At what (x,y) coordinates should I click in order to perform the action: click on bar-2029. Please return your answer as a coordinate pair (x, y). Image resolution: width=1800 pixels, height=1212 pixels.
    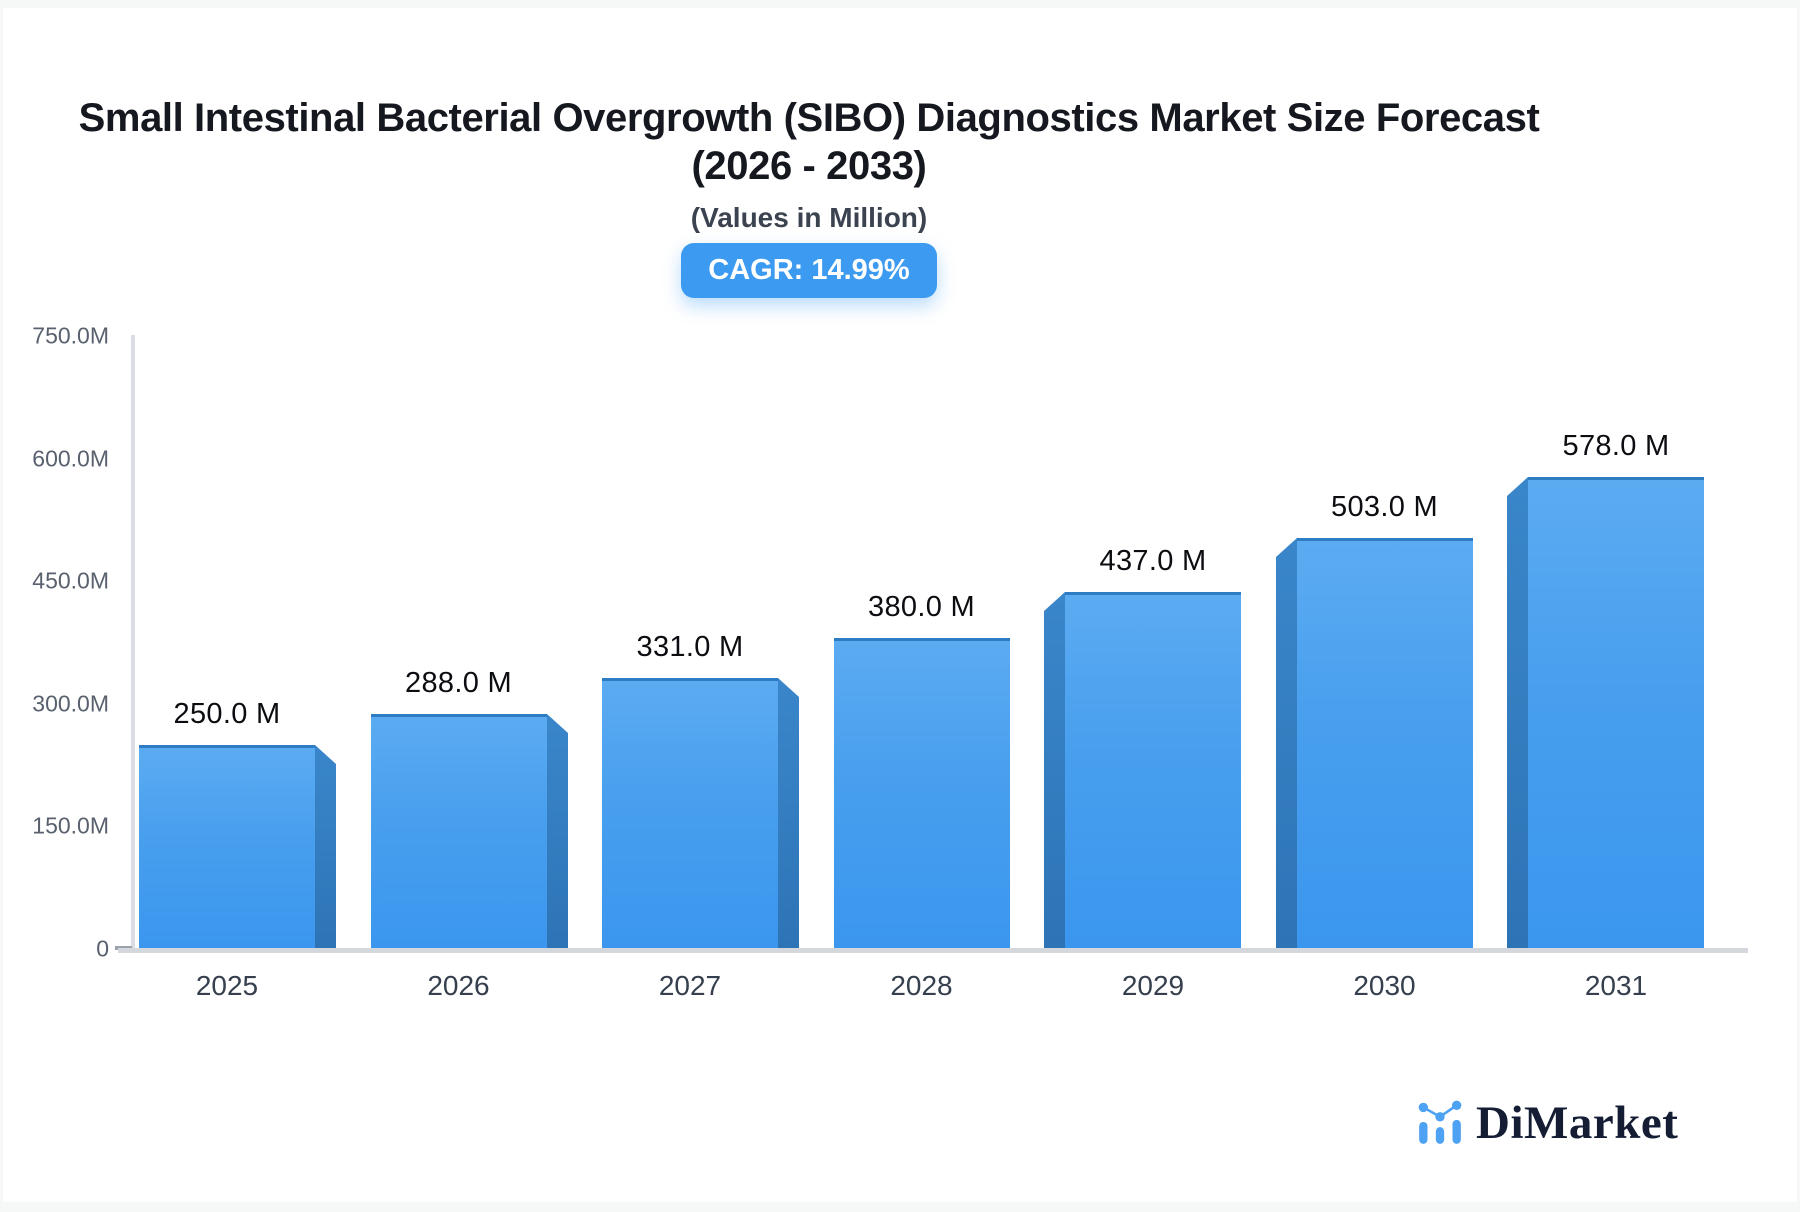
    Looking at the image, I should click on (1153, 770).